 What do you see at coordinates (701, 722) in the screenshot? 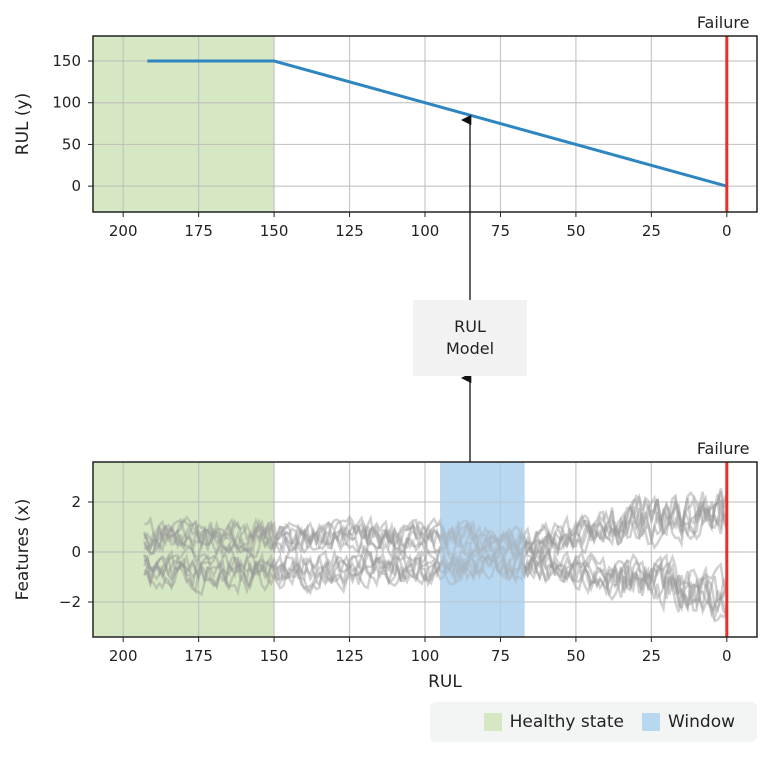
I see `legend-label-window: Window` at bounding box center [701, 722].